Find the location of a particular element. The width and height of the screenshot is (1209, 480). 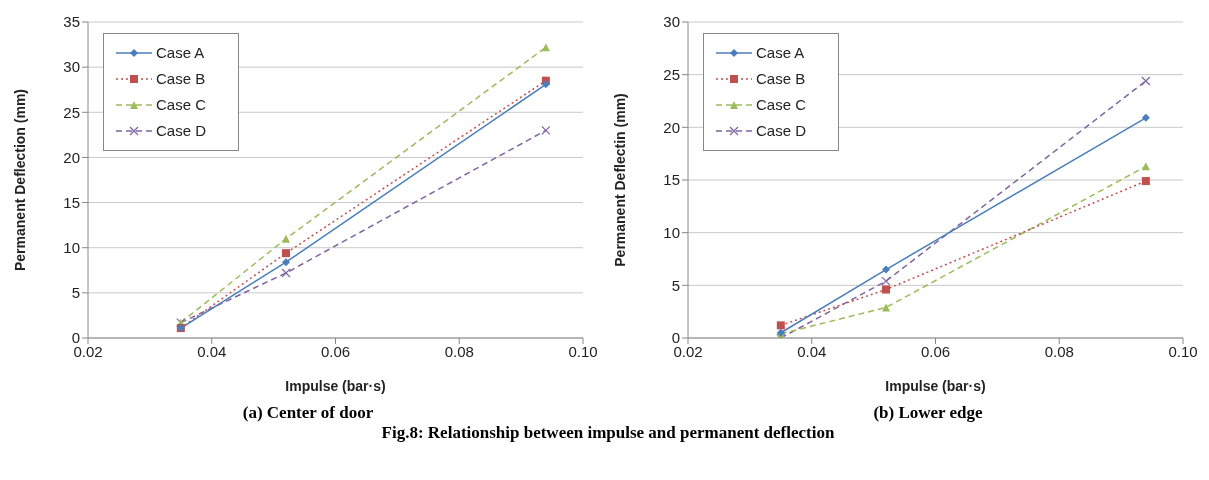

text: (a) Center of door is located at coordinates (308, 413).